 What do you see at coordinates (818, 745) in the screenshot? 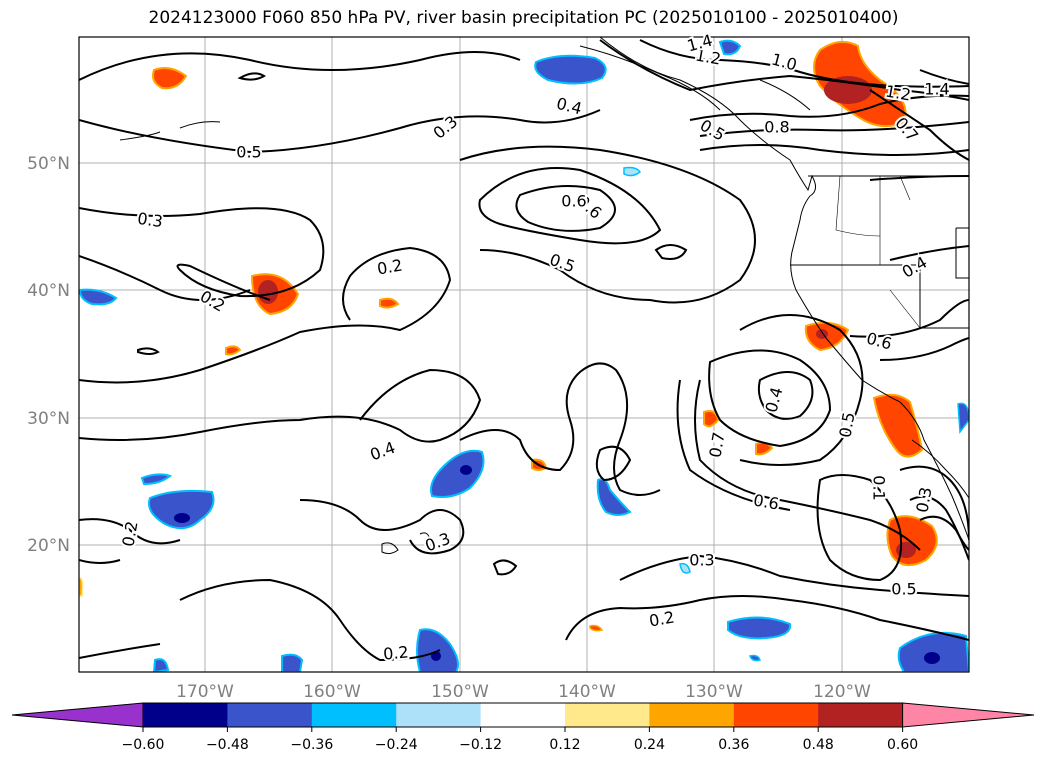
I see `colorbar-tick-label: 0.48` at bounding box center [818, 745].